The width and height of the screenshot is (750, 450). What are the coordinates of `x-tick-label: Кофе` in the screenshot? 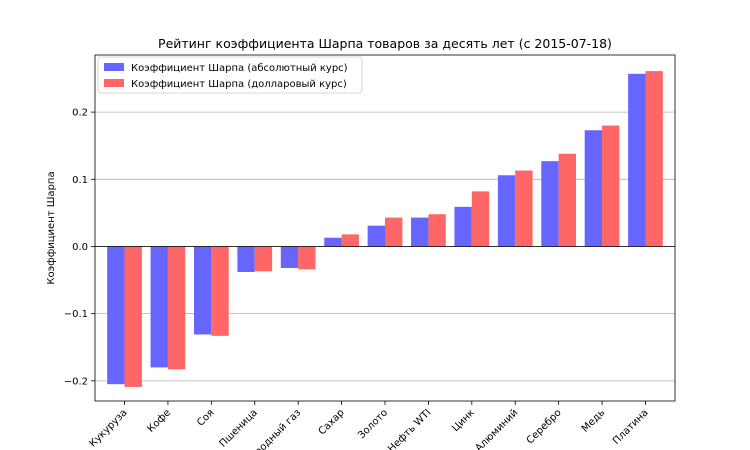 It's located at (160, 421).